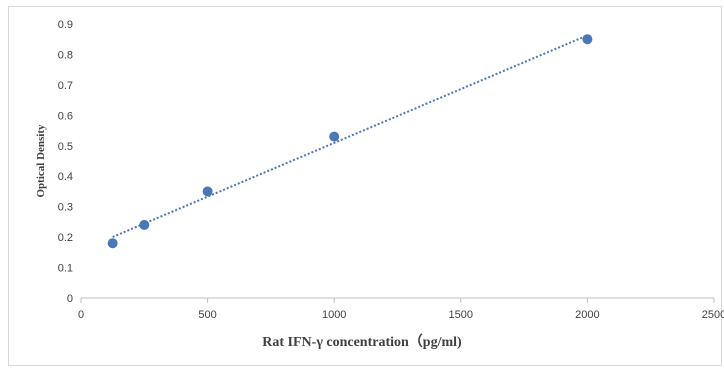 The image size is (724, 369). What do you see at coordinates (65, 116) in the screenshot?
I see `y-tick-label: 0.6` at bounding box center [65, 116].